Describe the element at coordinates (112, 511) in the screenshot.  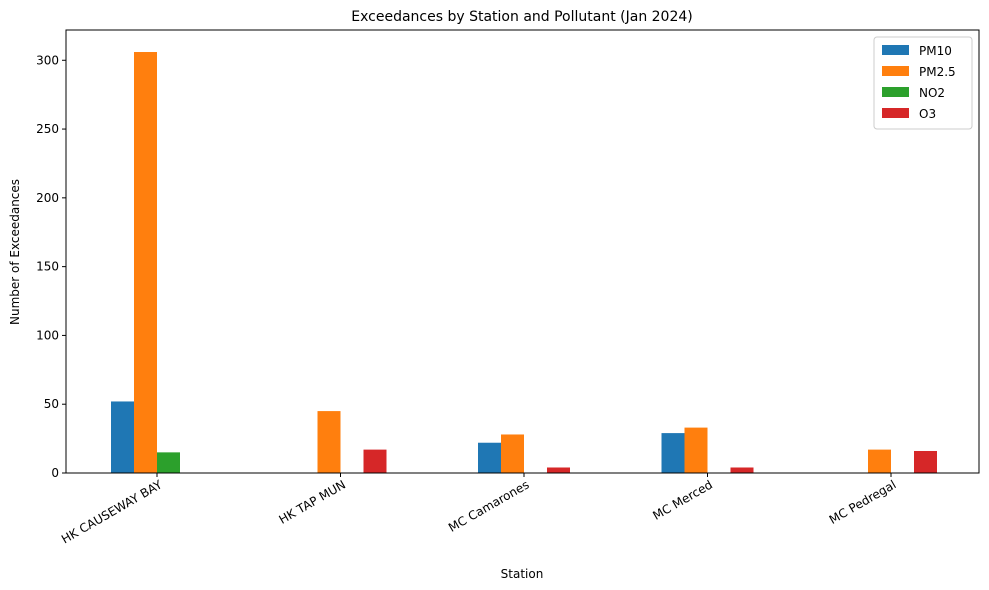
I see `x-tick-label: HK CAUSEWAY BAY` at that location.